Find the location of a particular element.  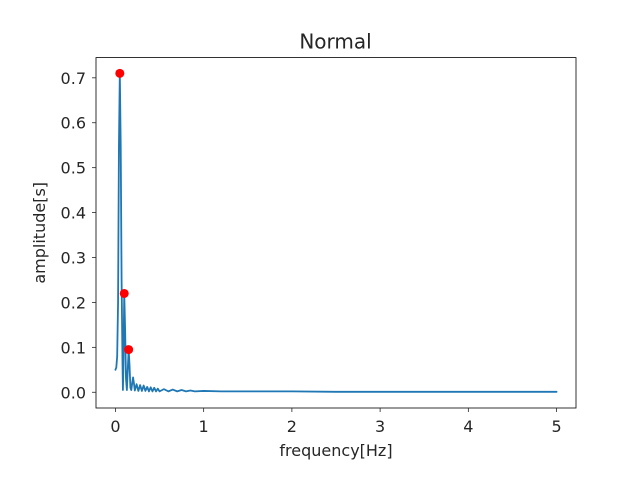

y-tick-label: 0.6 is located at coordinates (73, 123).